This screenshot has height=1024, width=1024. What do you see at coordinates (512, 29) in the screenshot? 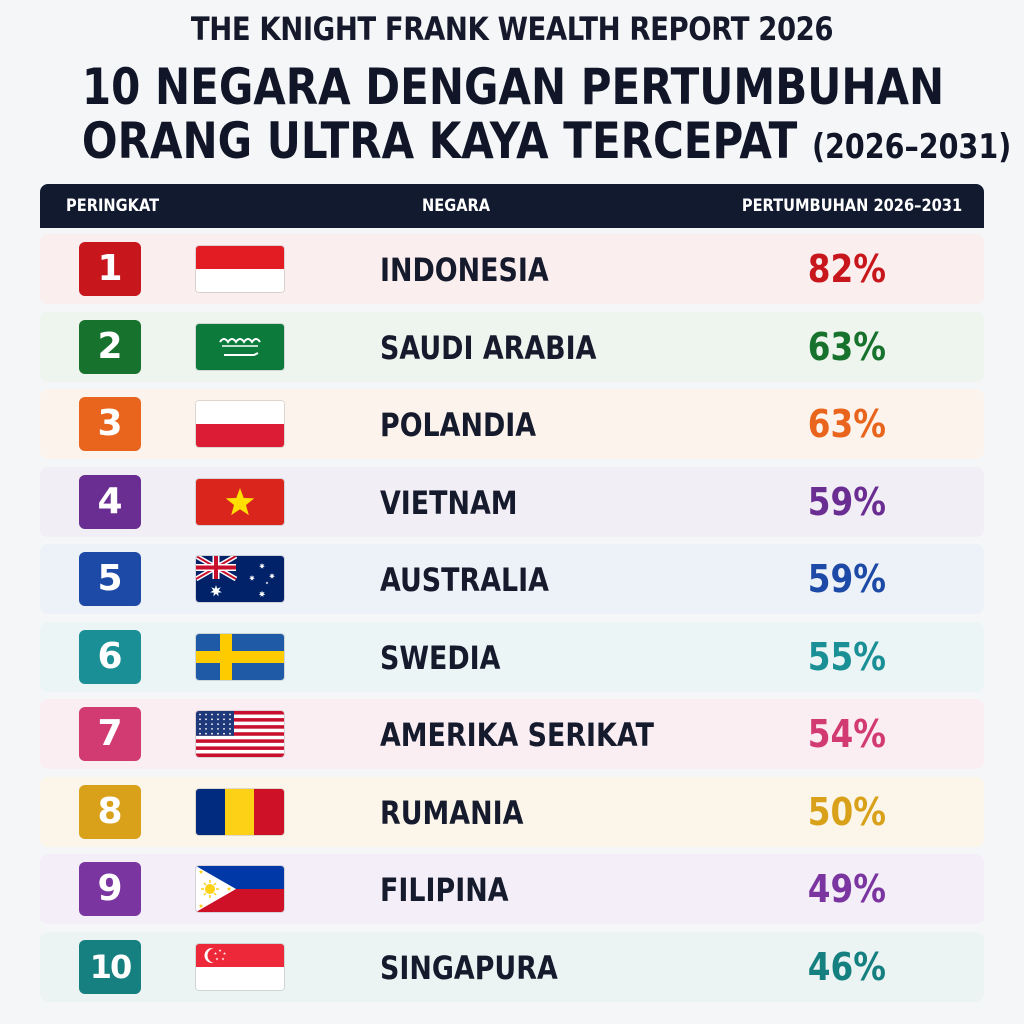
I see `report-title: THE KNIGHT FRANK WEALTH REPORT 2026` at bounding box center [512, 29].